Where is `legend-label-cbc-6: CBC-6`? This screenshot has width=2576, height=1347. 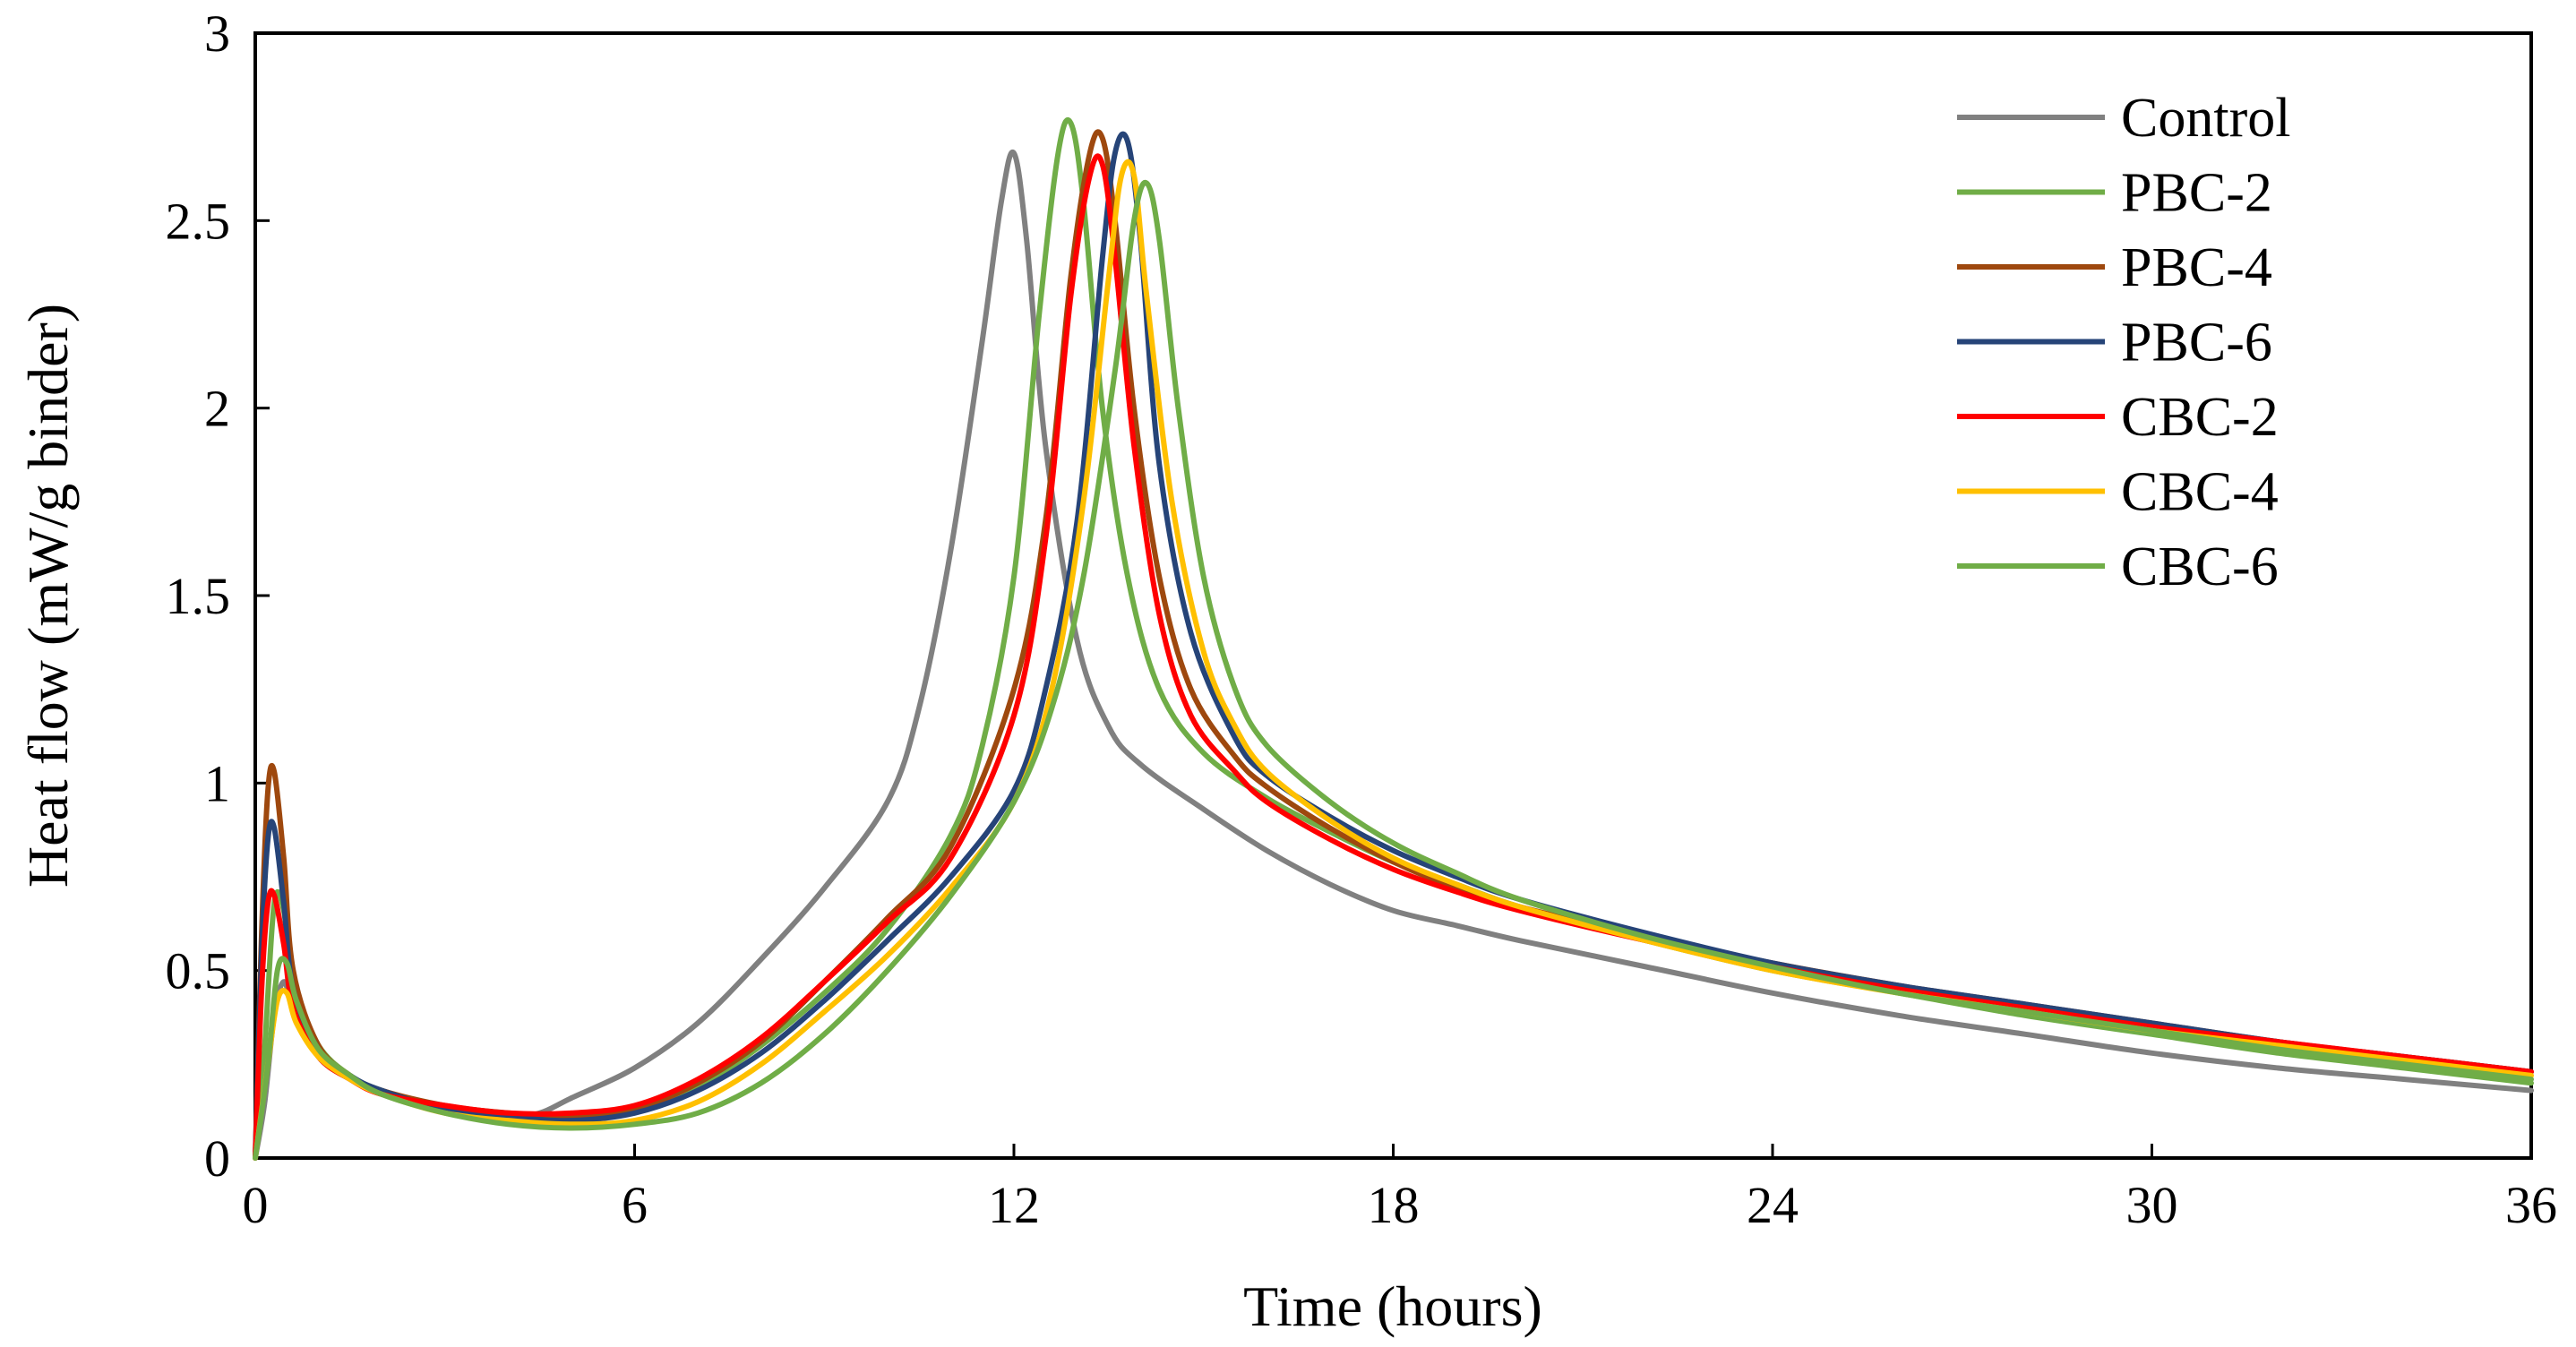 legend-label-cbc-6: CBC-6 is located at coordinates (2200, 566).